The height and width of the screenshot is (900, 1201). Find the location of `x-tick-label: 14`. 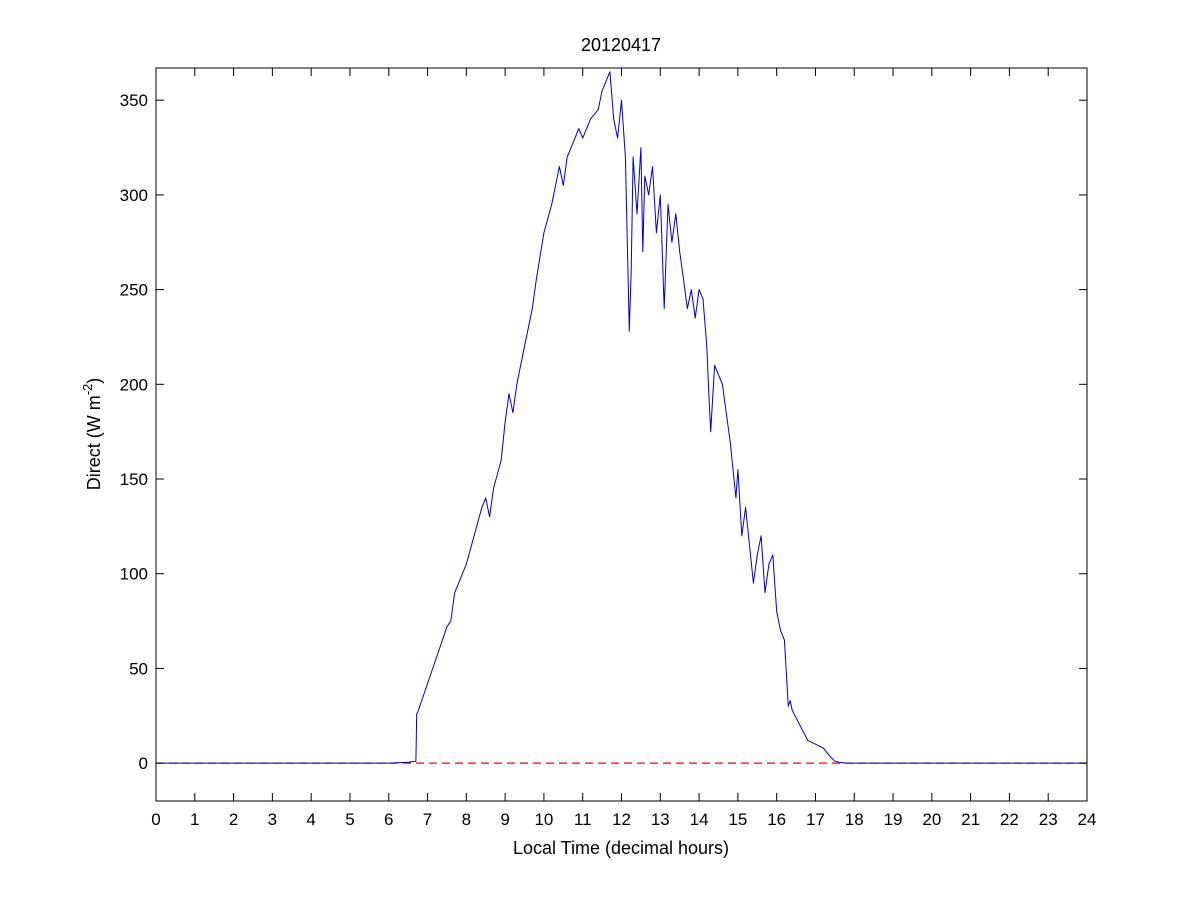

x-tick-label: 14 is located at coordinates (699, 819).